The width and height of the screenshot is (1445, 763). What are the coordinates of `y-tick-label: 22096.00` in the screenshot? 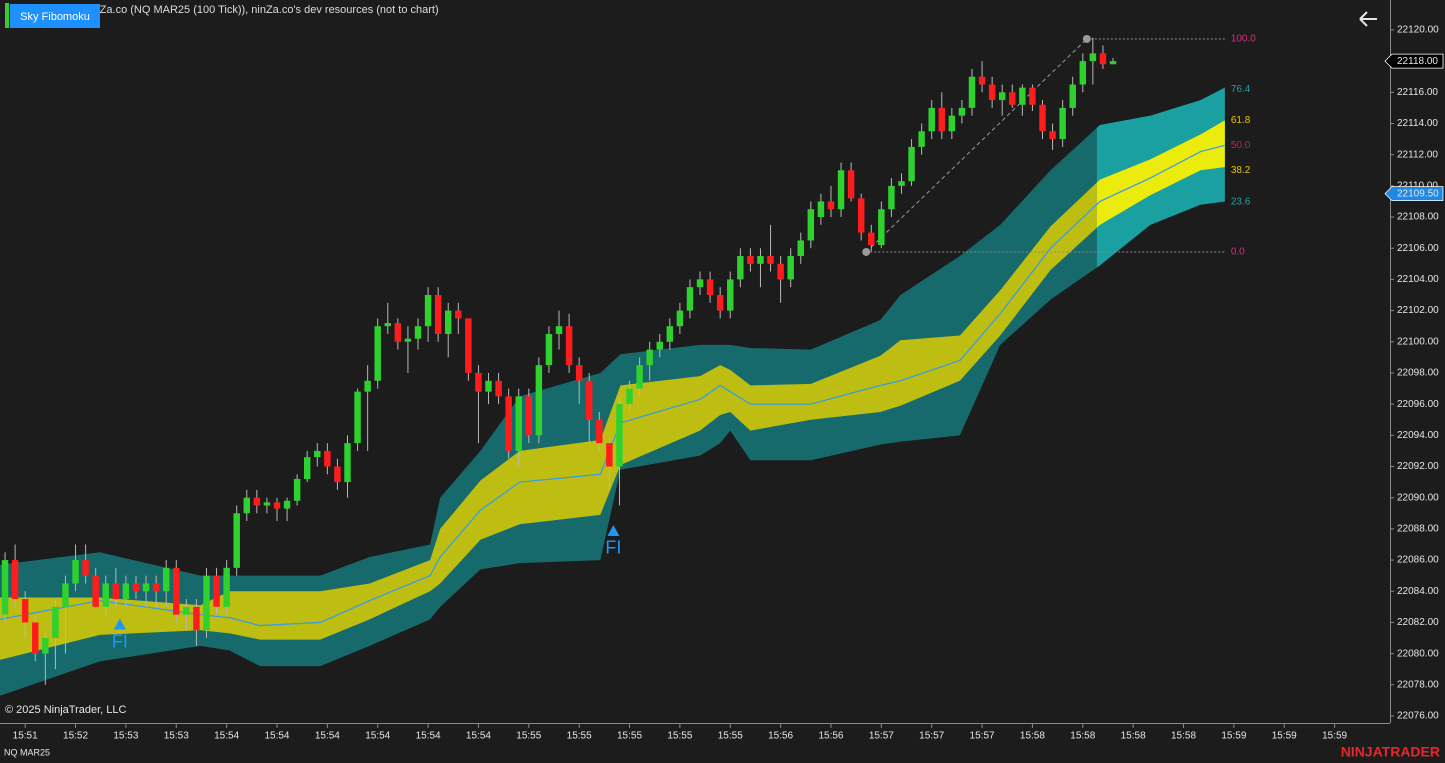 It's located at (1418, 404).